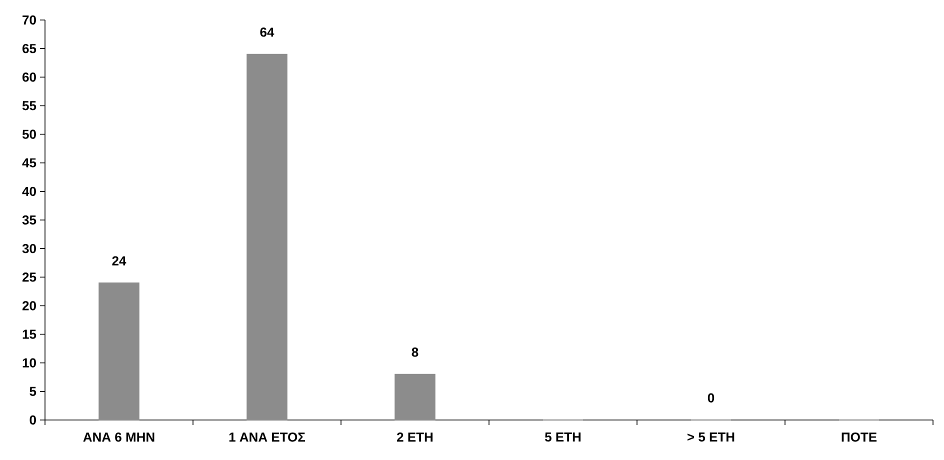 The image size is (944, 460). Describe the element at coordinates (29, 163) in the screenshot. I see `y-tick-label: 45` at that location.